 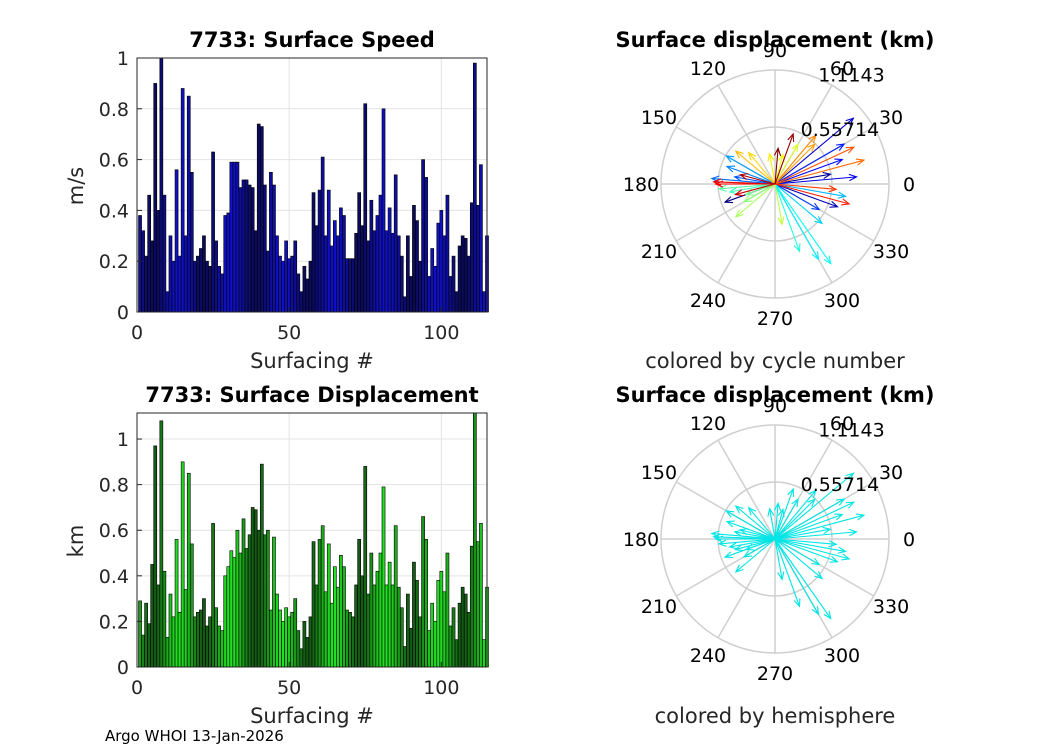 I want to click on polar-hemisphere-angle-label: 120, so click(x=708, y=424).